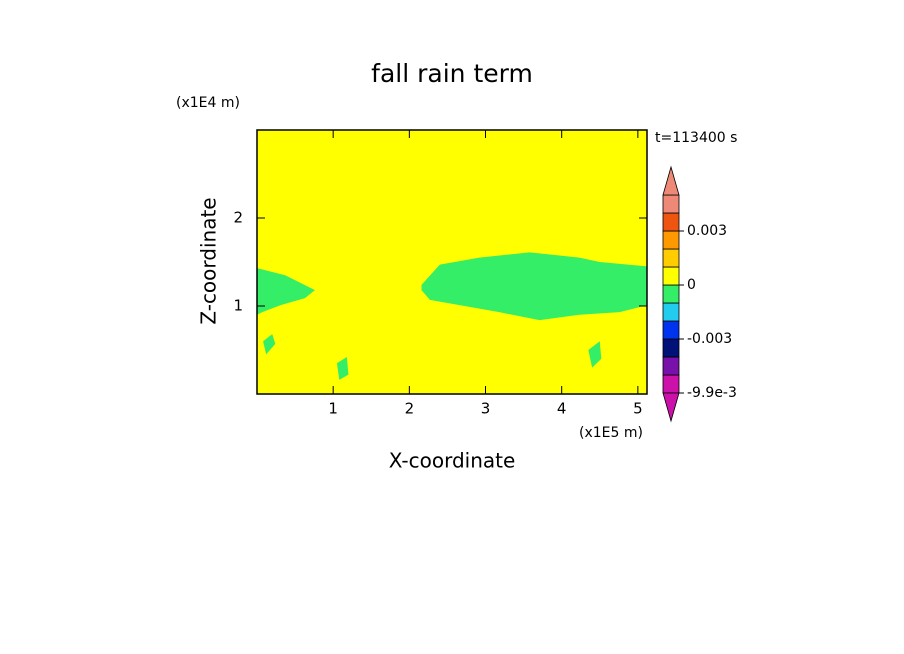 The width and height of the screenshot is (904, 654). Describe the element at coordinates (209, 260) in the screenshot. I see `y-axis-label: Z-coordinate` at that location.